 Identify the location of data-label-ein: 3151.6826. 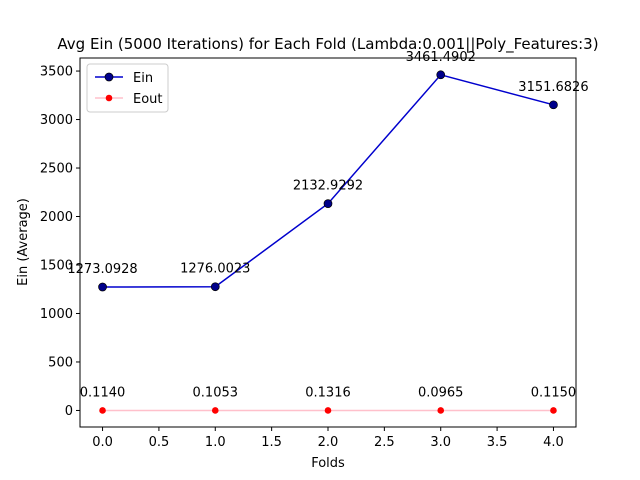
(553, 87).